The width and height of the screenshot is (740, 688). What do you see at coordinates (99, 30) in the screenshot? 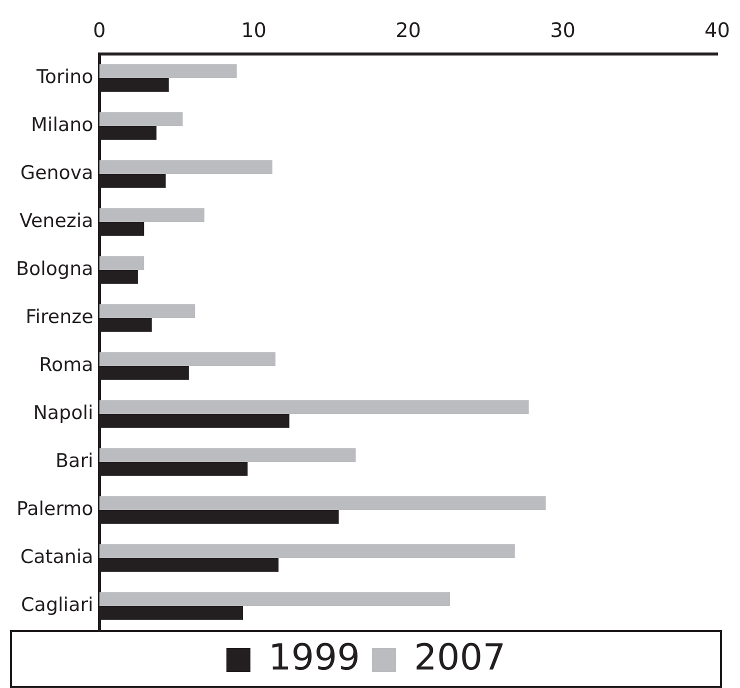
I see `x-tick-label: 0` at bounding box center [99, 30].